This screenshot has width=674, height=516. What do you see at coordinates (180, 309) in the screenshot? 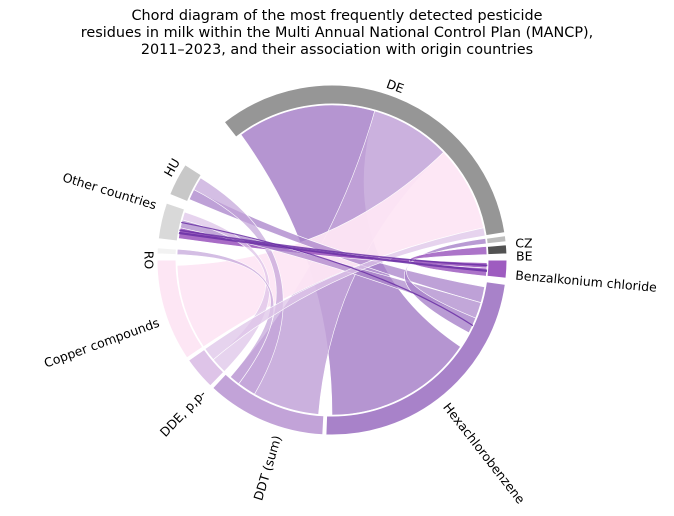
I see `arc-cu` at bounding box center [180, 309].